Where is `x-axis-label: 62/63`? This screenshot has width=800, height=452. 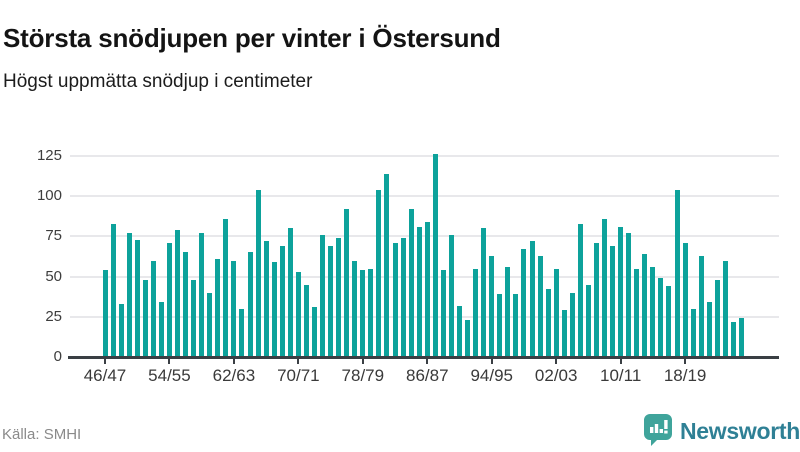 x-axis-label: 62/63 is located at coordinates (234, 375).